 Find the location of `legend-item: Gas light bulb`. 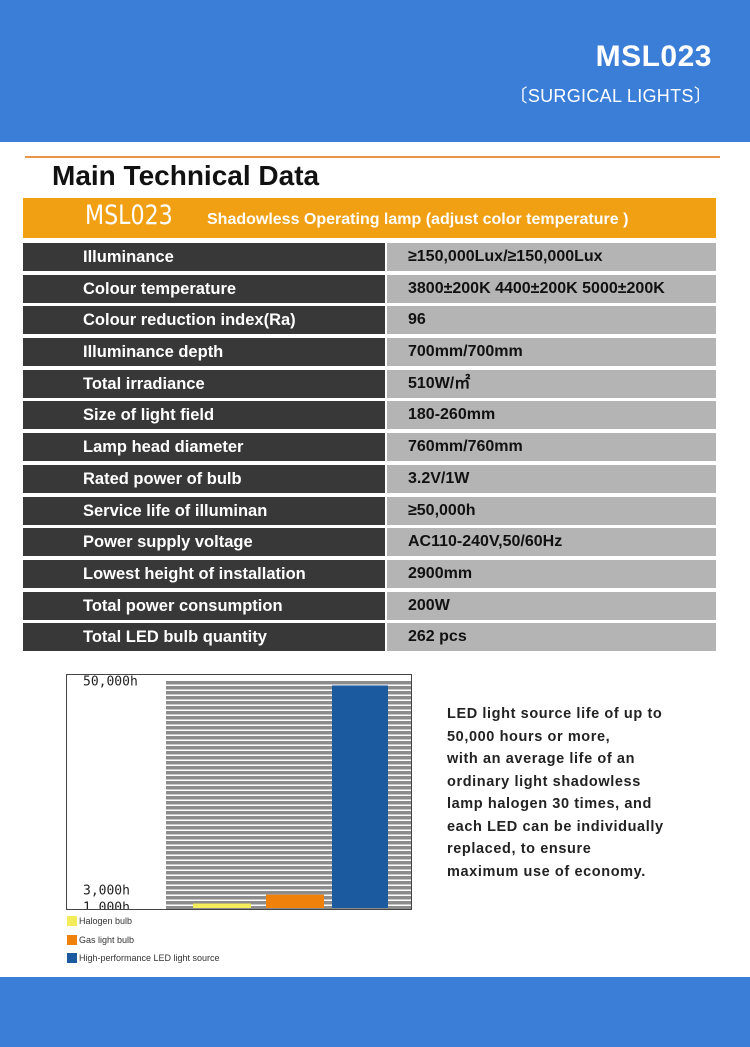

legend-item: Gas light bulb is located at coordinates (143, 940).